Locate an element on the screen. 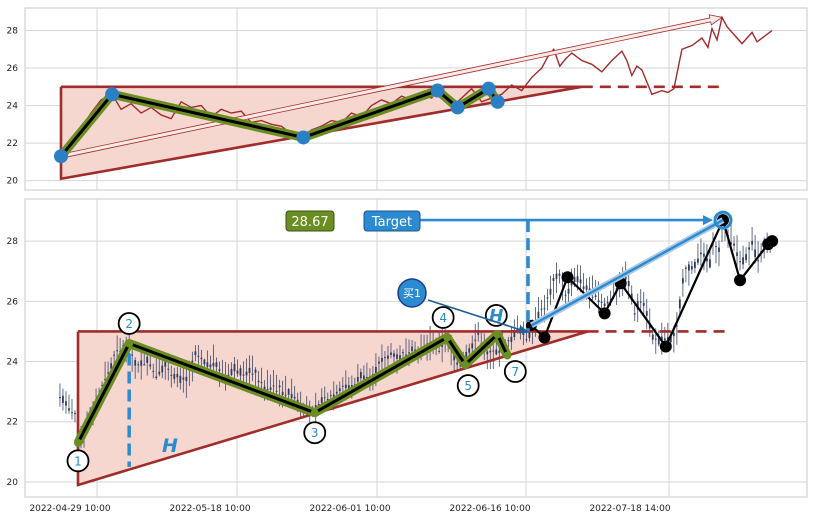 Image resolution: width=813 pixels, height=520 pixels. target-projection-line is located at coordinates (627, 273).